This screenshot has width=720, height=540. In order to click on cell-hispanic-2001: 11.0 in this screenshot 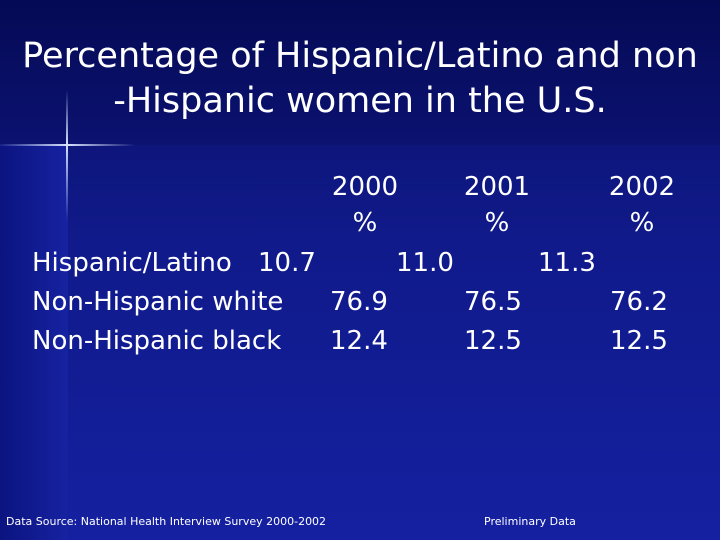, I will do `click(425, 263)`.